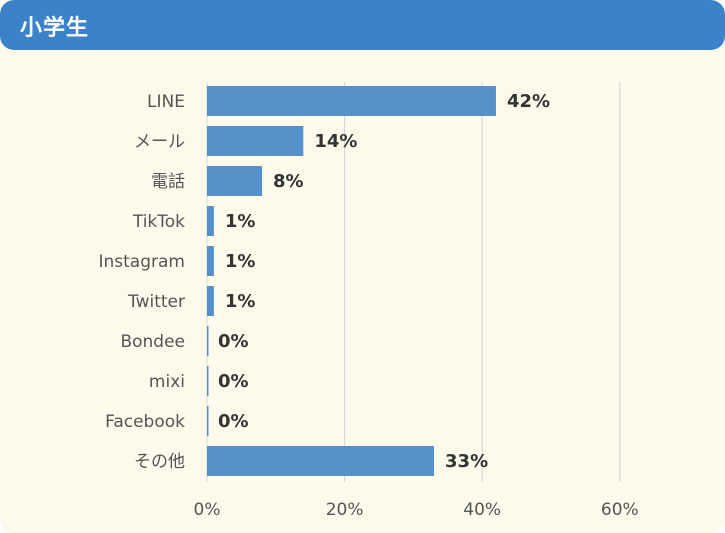 This screenshot has width=725, height=533. What do you see at coordinates (159, 142) in the screenshot?
I see `category-label: メール` at bounding box center [159, 142].